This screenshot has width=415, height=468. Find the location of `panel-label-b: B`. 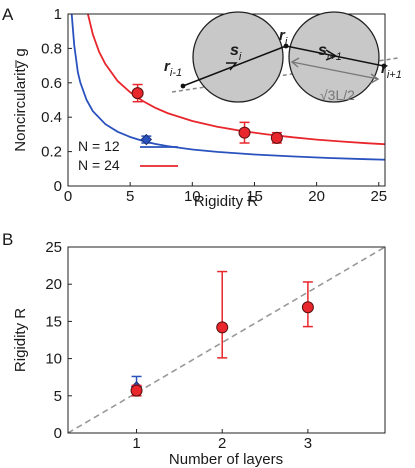

panel-label-b: B is located at coordinates (7, 239).